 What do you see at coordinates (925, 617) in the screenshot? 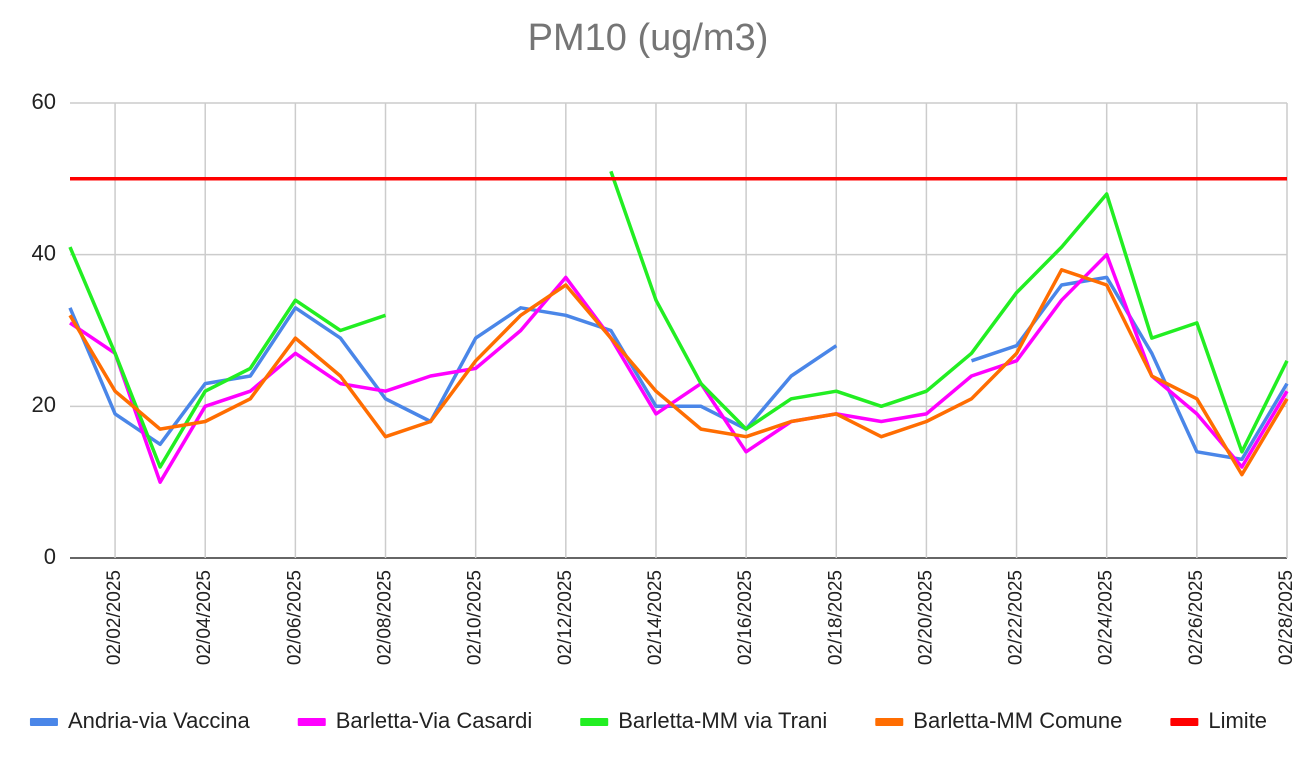
I see `x-tick-label: 02/20/2025` at bounding box center [925, 617].